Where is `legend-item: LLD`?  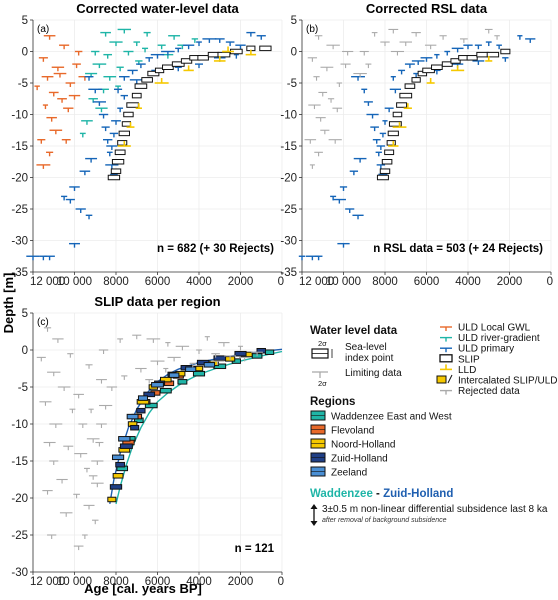
legend-item: LLD is located at coordinates (458, 370).